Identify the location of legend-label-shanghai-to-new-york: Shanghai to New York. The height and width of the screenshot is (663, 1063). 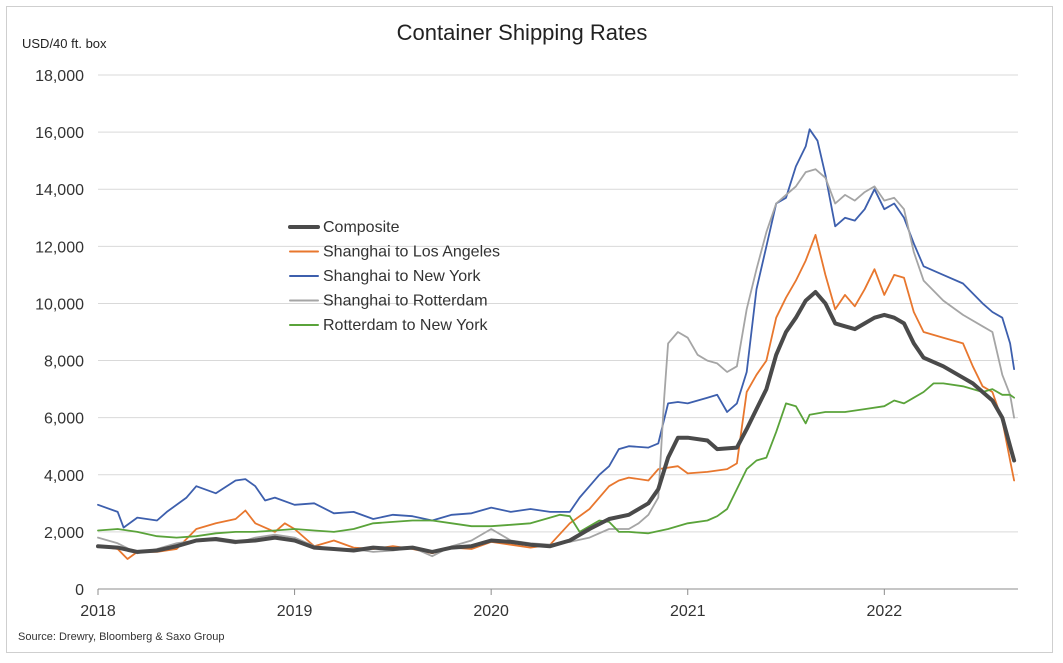
(402, 276).